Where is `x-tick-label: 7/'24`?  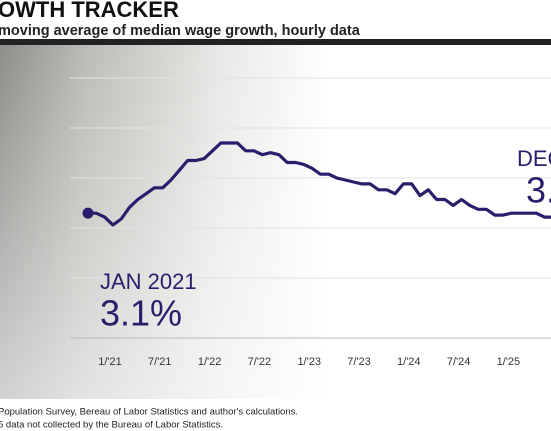 x-tick-label: 7/'24 is located at coordinates (459, 362).